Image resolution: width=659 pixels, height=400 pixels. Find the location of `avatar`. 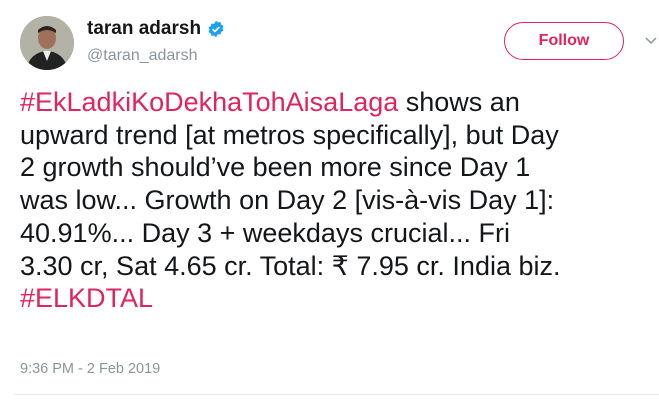

avatar is located at coordinates (47, 43).